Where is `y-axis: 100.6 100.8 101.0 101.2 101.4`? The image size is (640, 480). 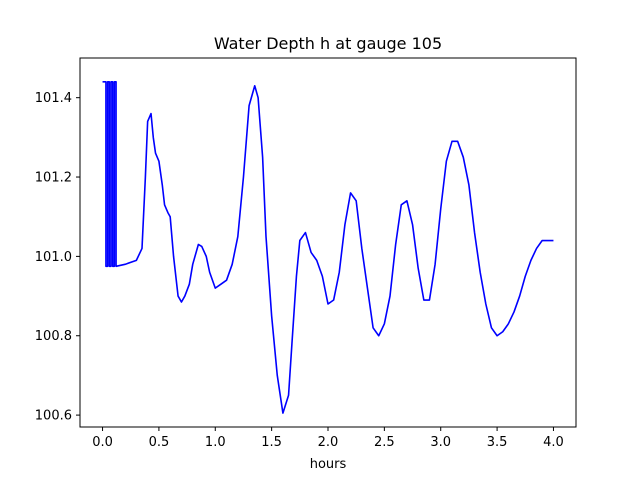
y-axis: 100.6 100.8 101.0 101.2 101.4 is located at coordinates (57, 257).